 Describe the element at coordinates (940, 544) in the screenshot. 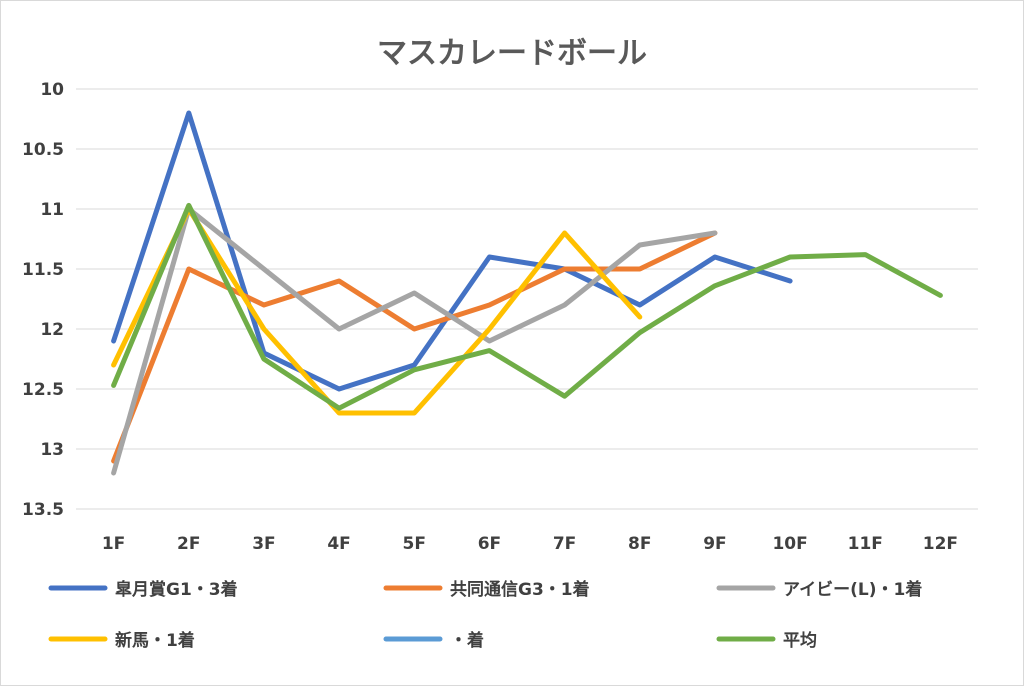

I see `x-tick-label: 12F` at that location.